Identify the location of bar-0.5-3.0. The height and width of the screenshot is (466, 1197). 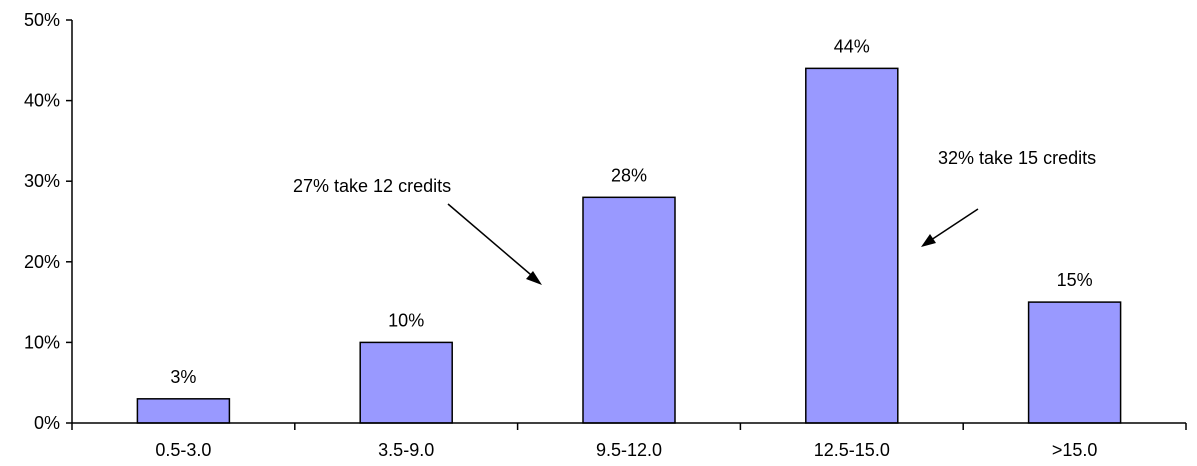
(183, 411).